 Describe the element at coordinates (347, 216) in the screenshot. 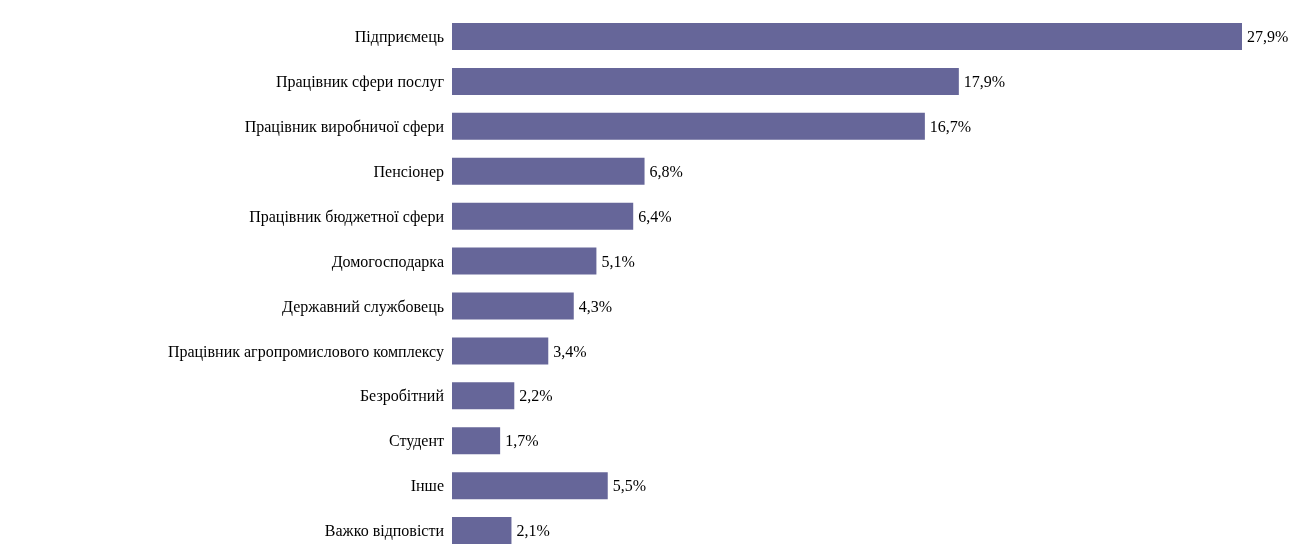

I see `y-tick-label: Працівник бюджетної сфери` at that location.